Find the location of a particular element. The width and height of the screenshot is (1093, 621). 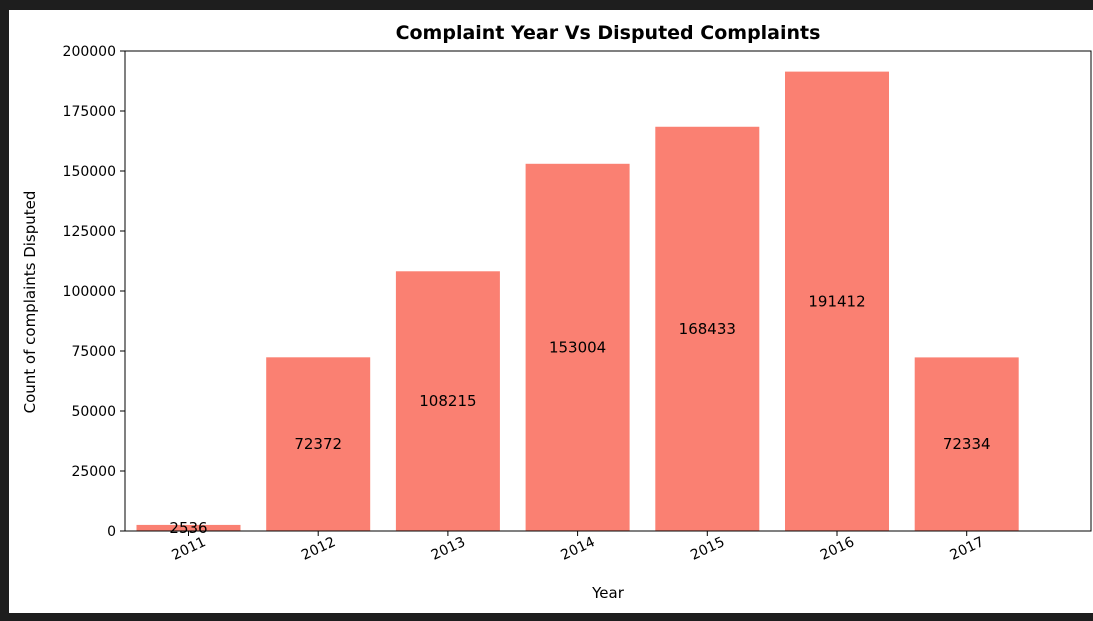

x-axis: 2011 2012 2013 2014 2015 2016 2017 is located at coordinates (578, 547).